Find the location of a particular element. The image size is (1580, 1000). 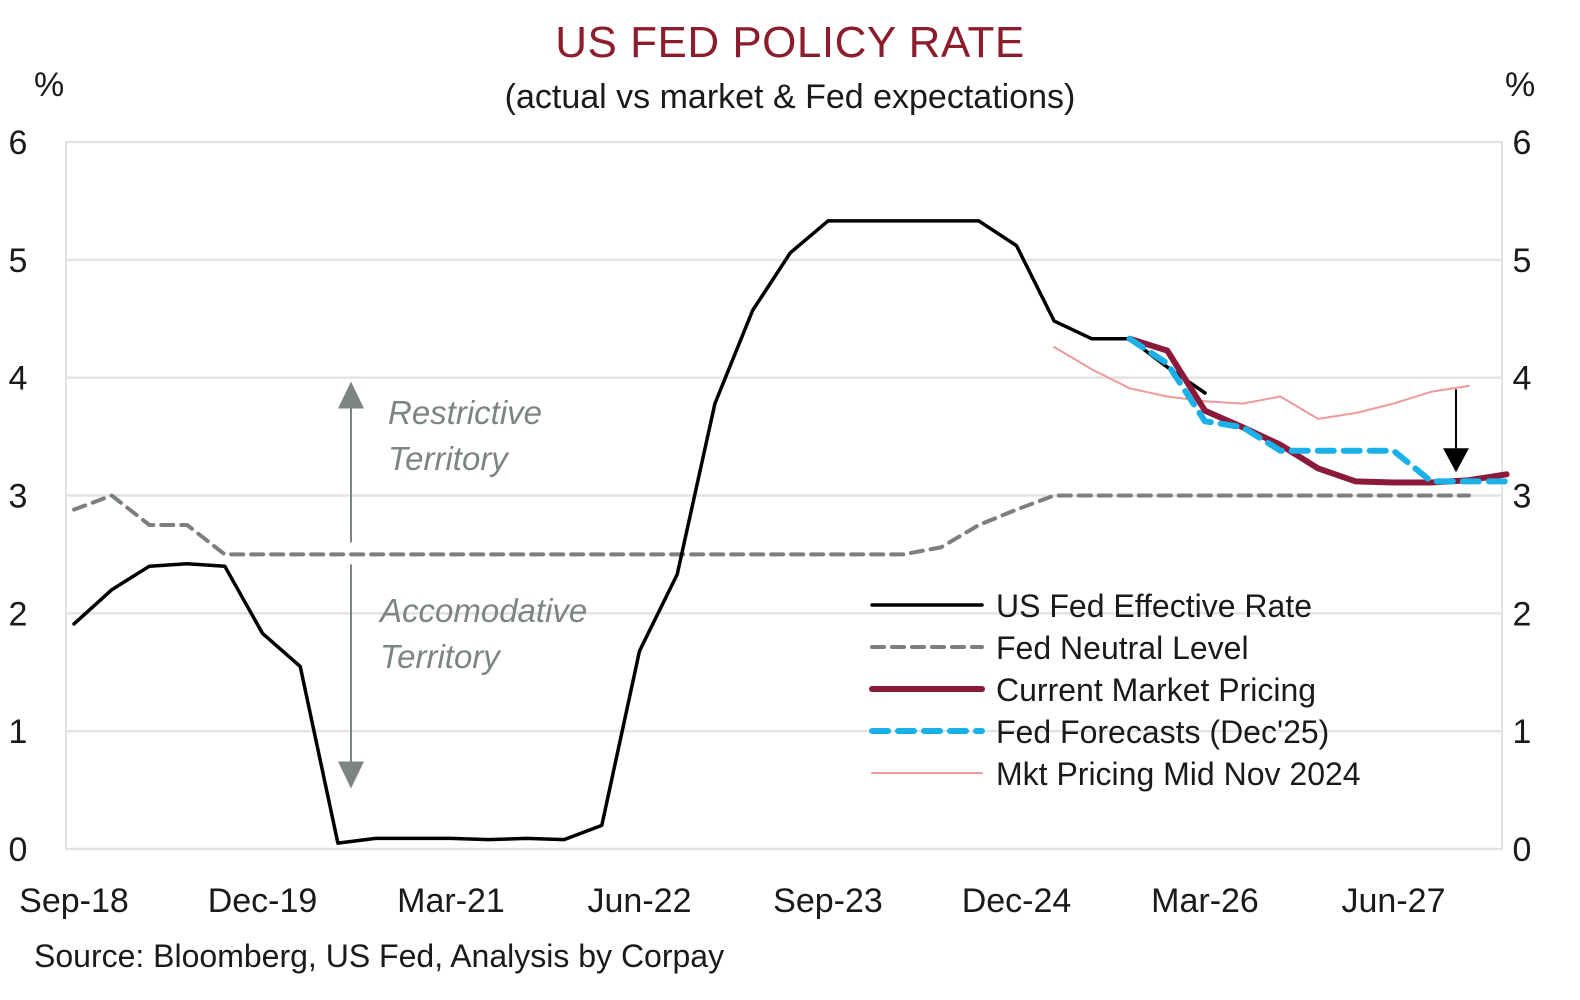

legend-label: Mkt Pricing Mid Nov 2024 is located at coordinates (1178, 774).